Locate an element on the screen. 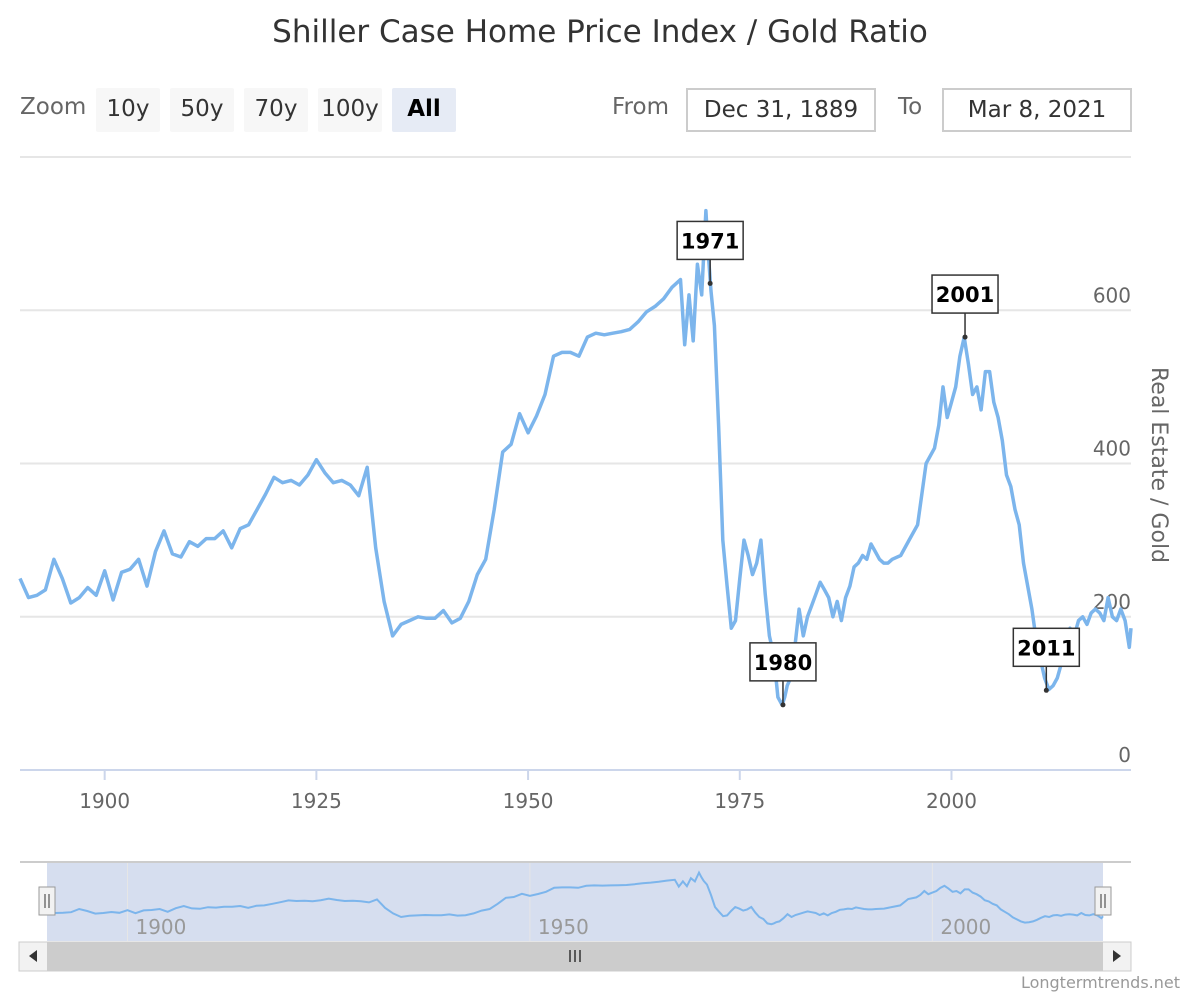  navigator-layer: 1900 1950 2000 is located at coordinates (575, 902).